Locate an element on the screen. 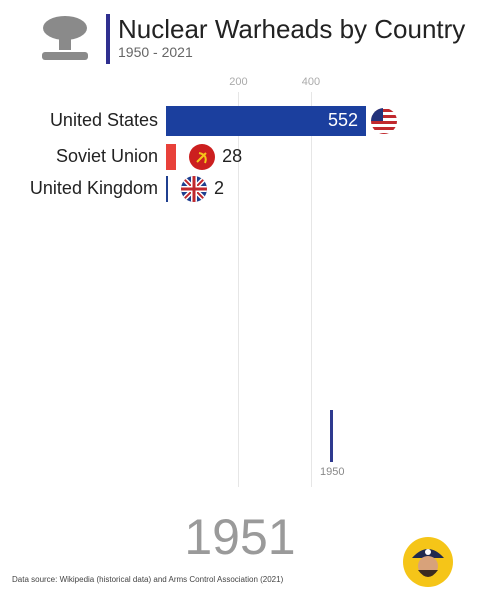  x-tick-label: 200 is located at coordinates (238, 82).